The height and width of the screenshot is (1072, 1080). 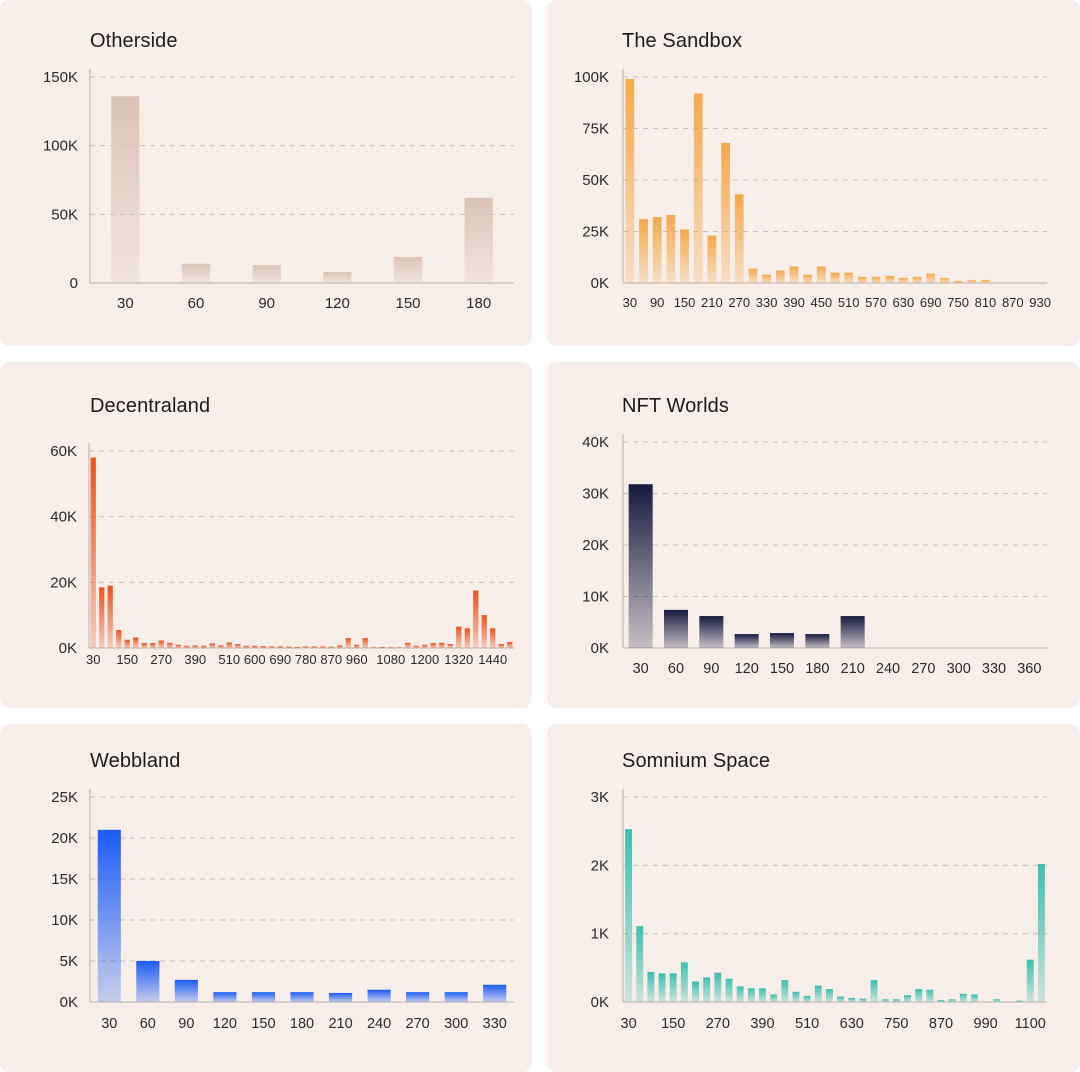 What do you see at coordinates (682, 41) in the screenshot?
I see `chart-title: The Sandbox` at bounding box center [682, 41].